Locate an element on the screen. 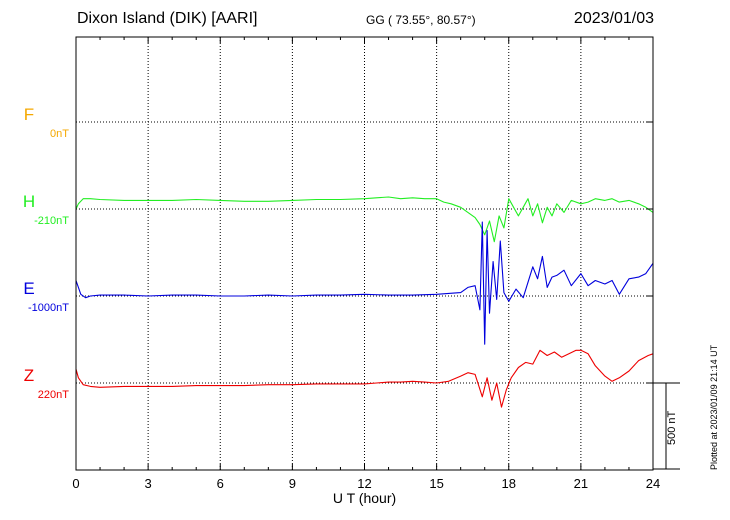  x-tick-label: 21 is located at coordinates (581, 483).